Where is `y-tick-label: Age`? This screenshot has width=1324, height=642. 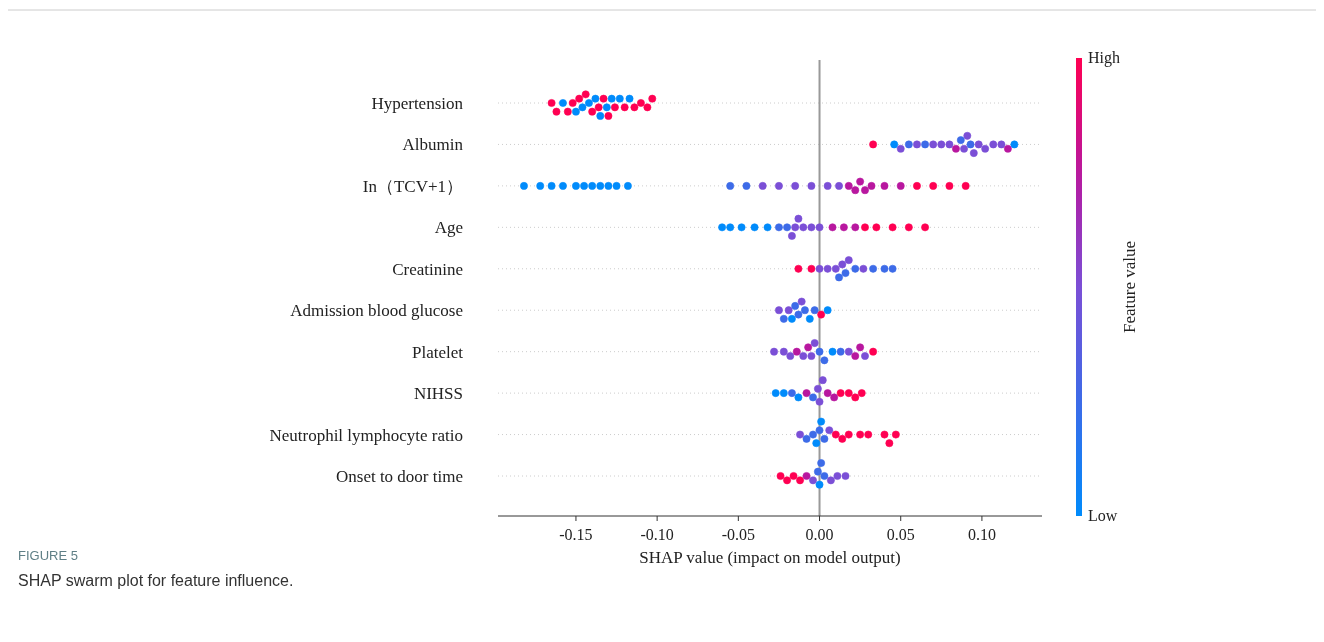 y-tick-label: Age is located at coordinates (448, 228).